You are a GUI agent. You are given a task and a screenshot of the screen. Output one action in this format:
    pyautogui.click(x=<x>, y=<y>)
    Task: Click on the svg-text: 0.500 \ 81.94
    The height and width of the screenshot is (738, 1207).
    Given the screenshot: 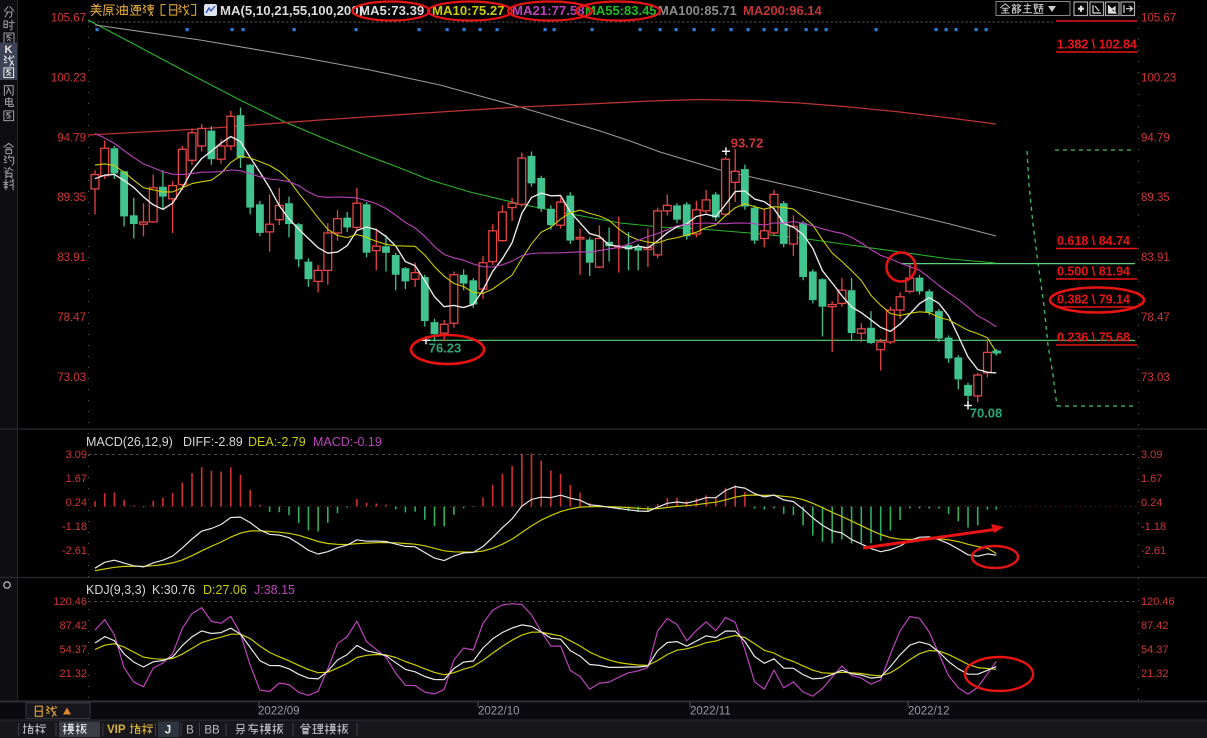 What is the action you would take?
    pyautogui.click(x=1093, y=272)
    